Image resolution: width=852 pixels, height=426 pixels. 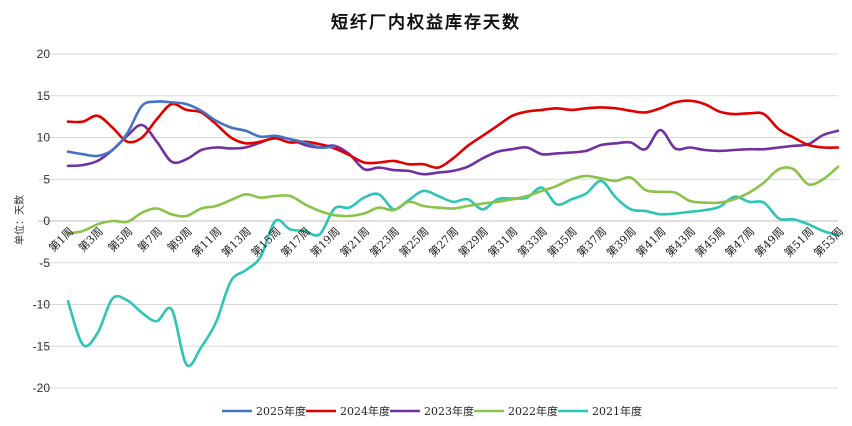 What do you see at coordinates (449, 411) in the screenshot?
I see `legend-label: 2023年度` at bounding box center [449, 411].